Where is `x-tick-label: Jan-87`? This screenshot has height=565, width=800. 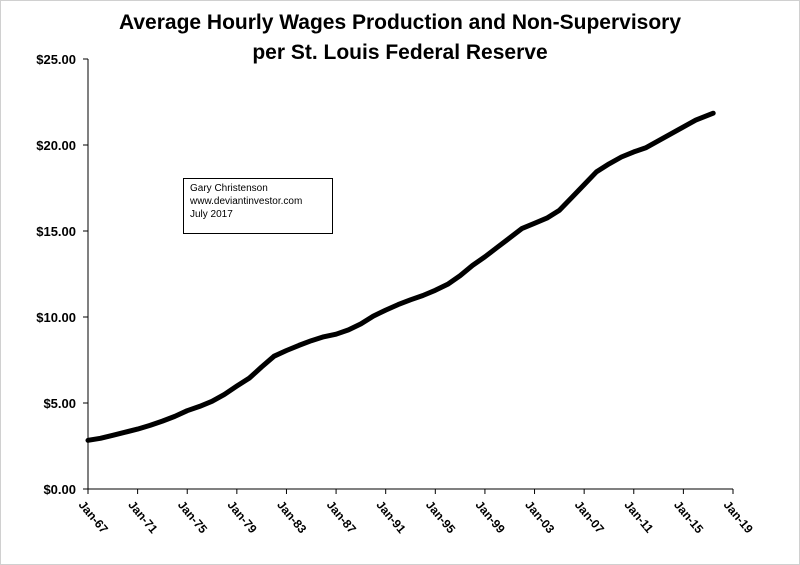 x-tick-label: Jan-87 is located at coordinates (341, 517).